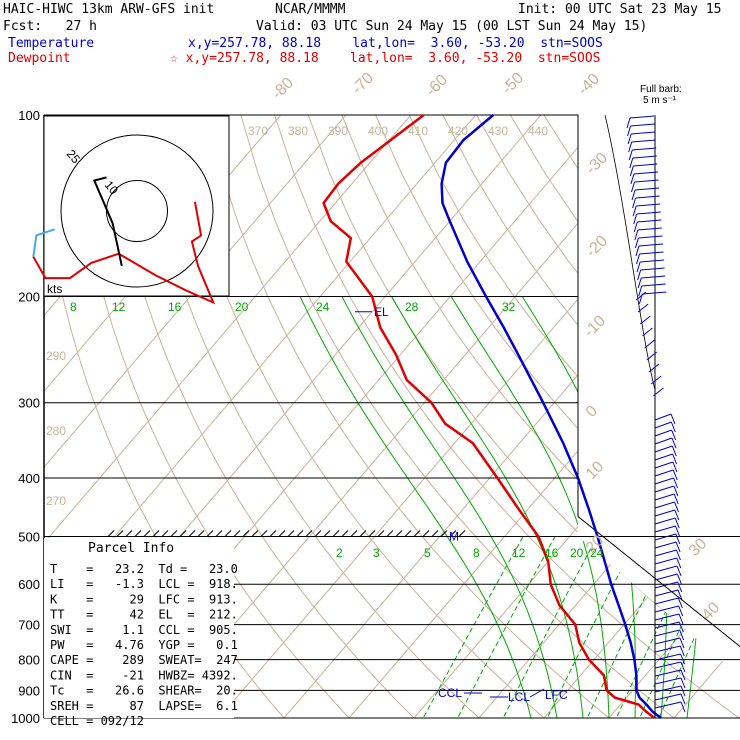 This screenshot has width=740, height=740. What do you see at coordinates (620, 9) in the screenshot?
I see `init-time: Init: 00 UTC Sat 23 May 15` at bounding box center [620, 9].